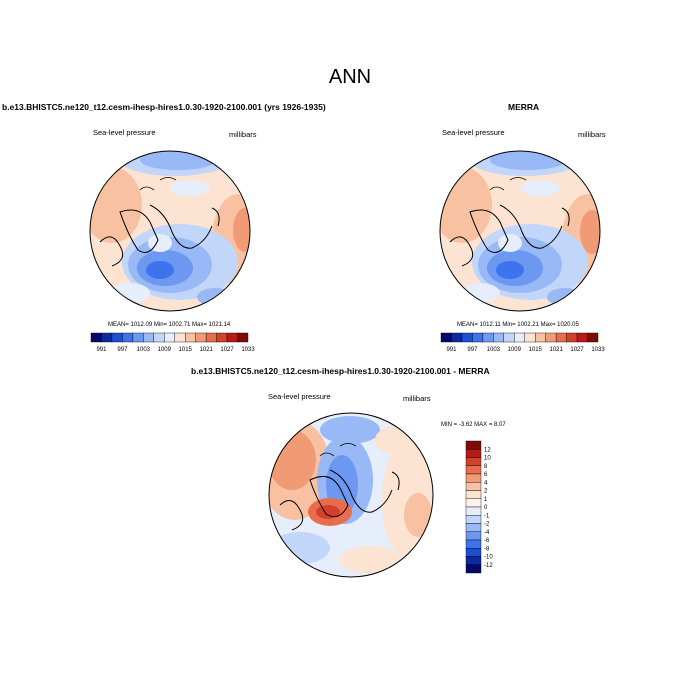  What do you see at coordinates (487, 450) in the screenshot?
I see `panel3-colorbar-tick-label: 12` at bounding box center [487, 450].